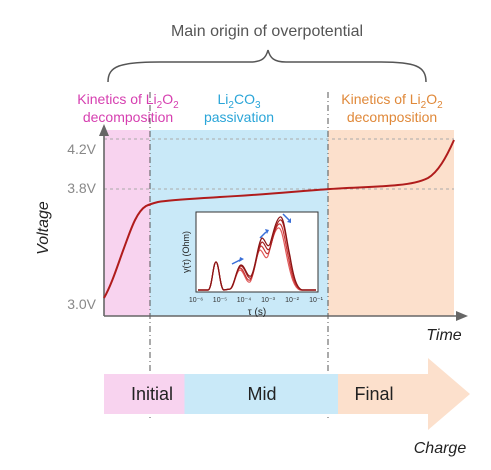 The height and width of the screenshot is (470, 491). I want to click on figure-title: Main origin of overpotential, so click(267, 31).